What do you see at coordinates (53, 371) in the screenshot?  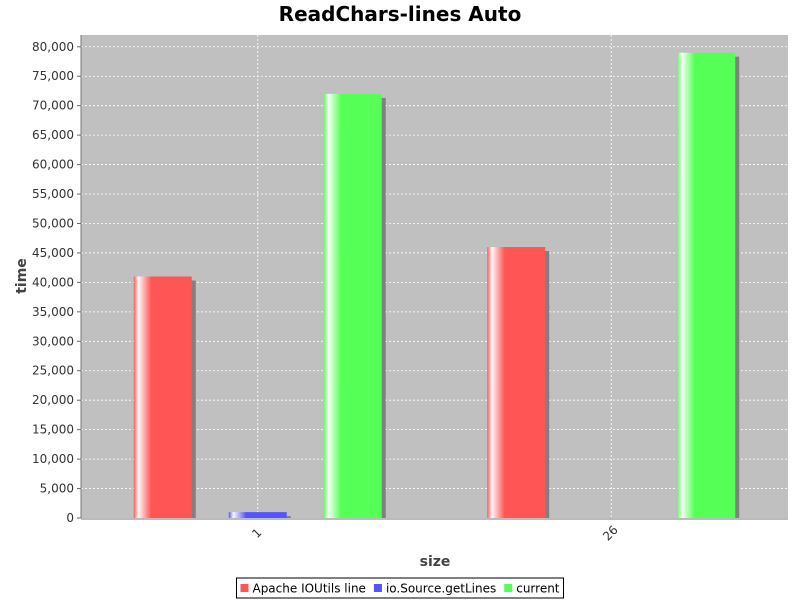 I see `y-tick-label: 25,000` at bounding box center [53, 371].